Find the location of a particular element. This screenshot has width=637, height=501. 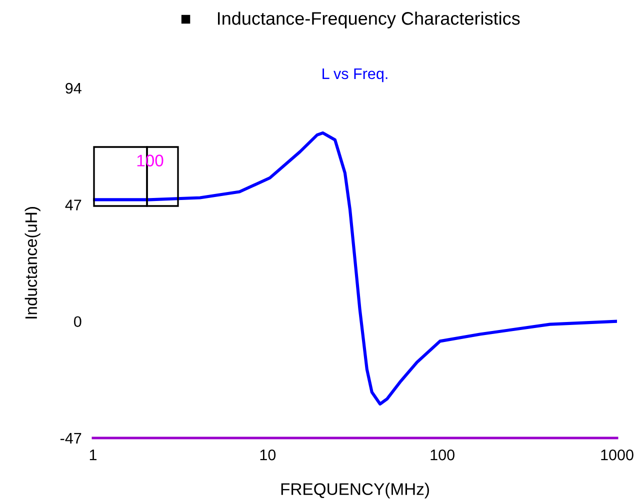

chart-subtitle: L vs Freq. is located at coordinates (355, 75).